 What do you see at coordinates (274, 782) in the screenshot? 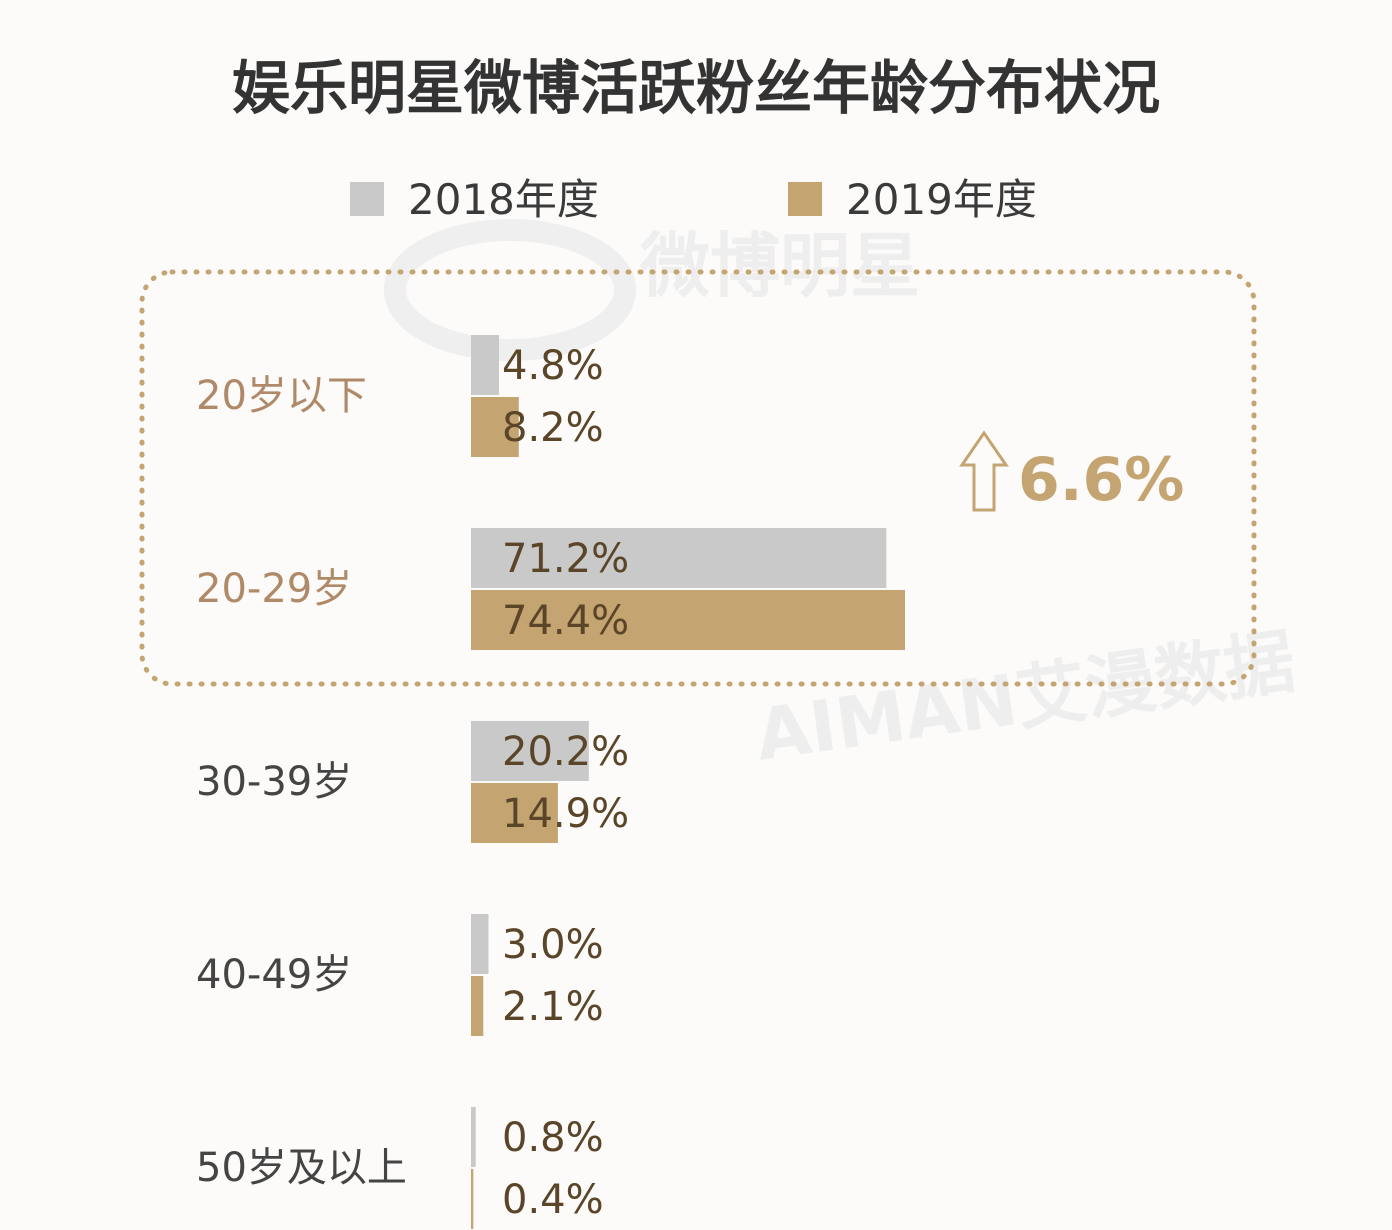
I see `category-label: 30-39岁` at bounding box center [274, 782].